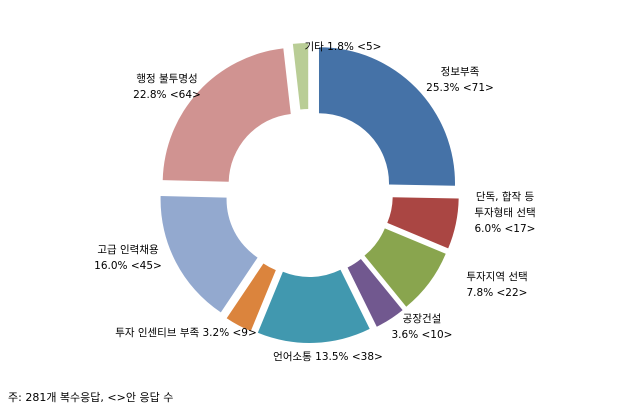 This screenshot has height=419, width=642. Describe the element at coordinates (328, 357) in the screenshot. I see `slice-label-4-line-0: 언어소통 13.5% <38>` at that location.